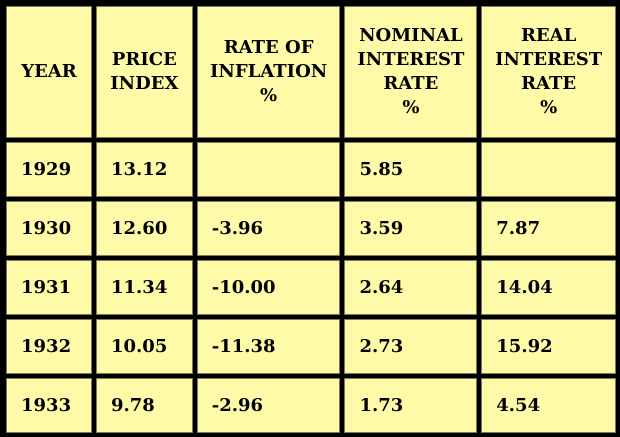 The image size is (620, 437). I want to click on cell-year: 1933, so click(49, 405).